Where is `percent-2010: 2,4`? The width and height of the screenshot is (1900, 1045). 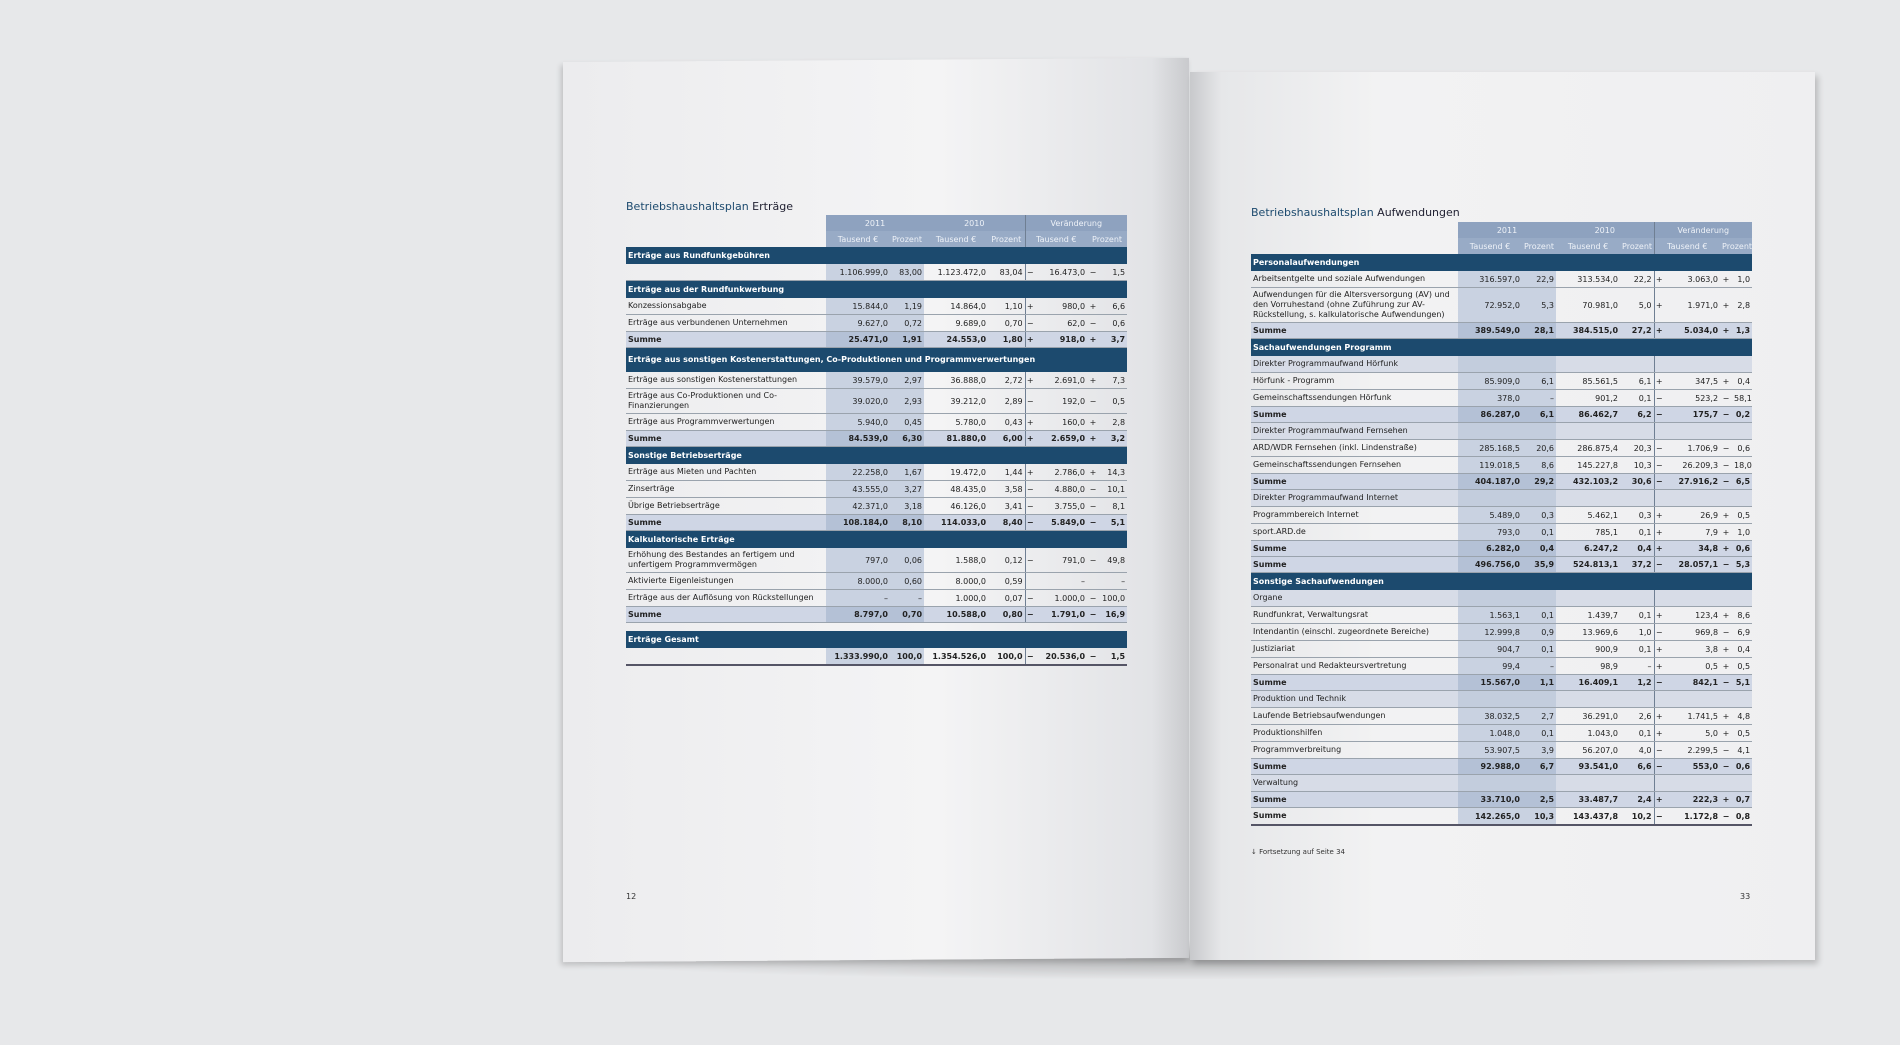 percent-2010: 2,4 is located at coordinates (1637, 799).